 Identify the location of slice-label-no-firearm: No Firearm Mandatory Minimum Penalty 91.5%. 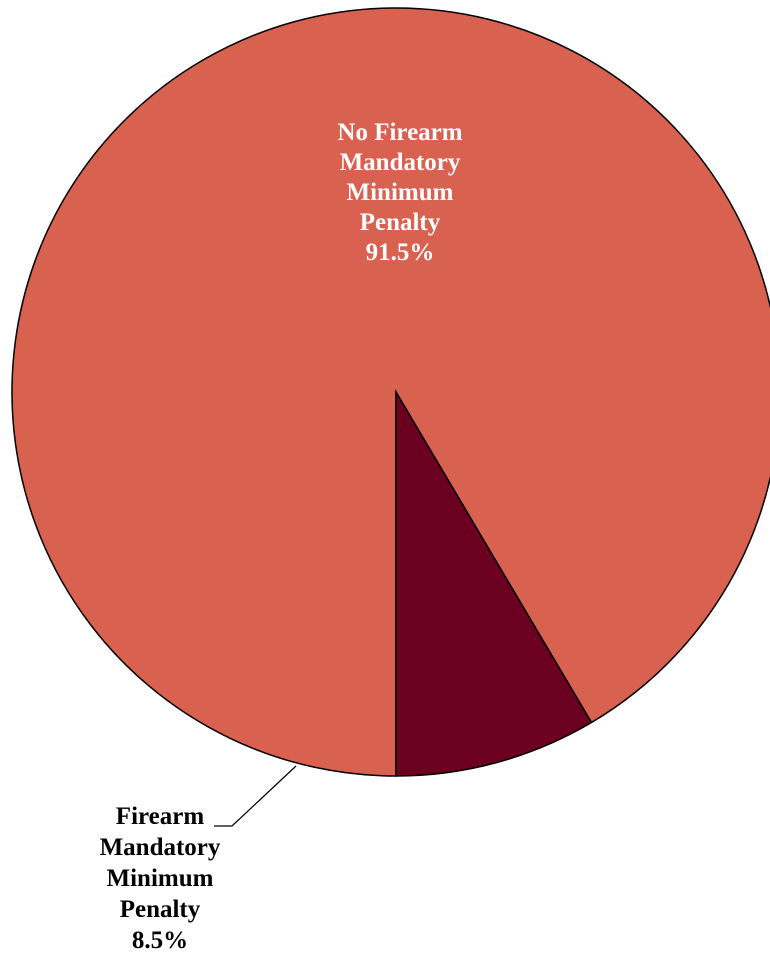
(399, 192).